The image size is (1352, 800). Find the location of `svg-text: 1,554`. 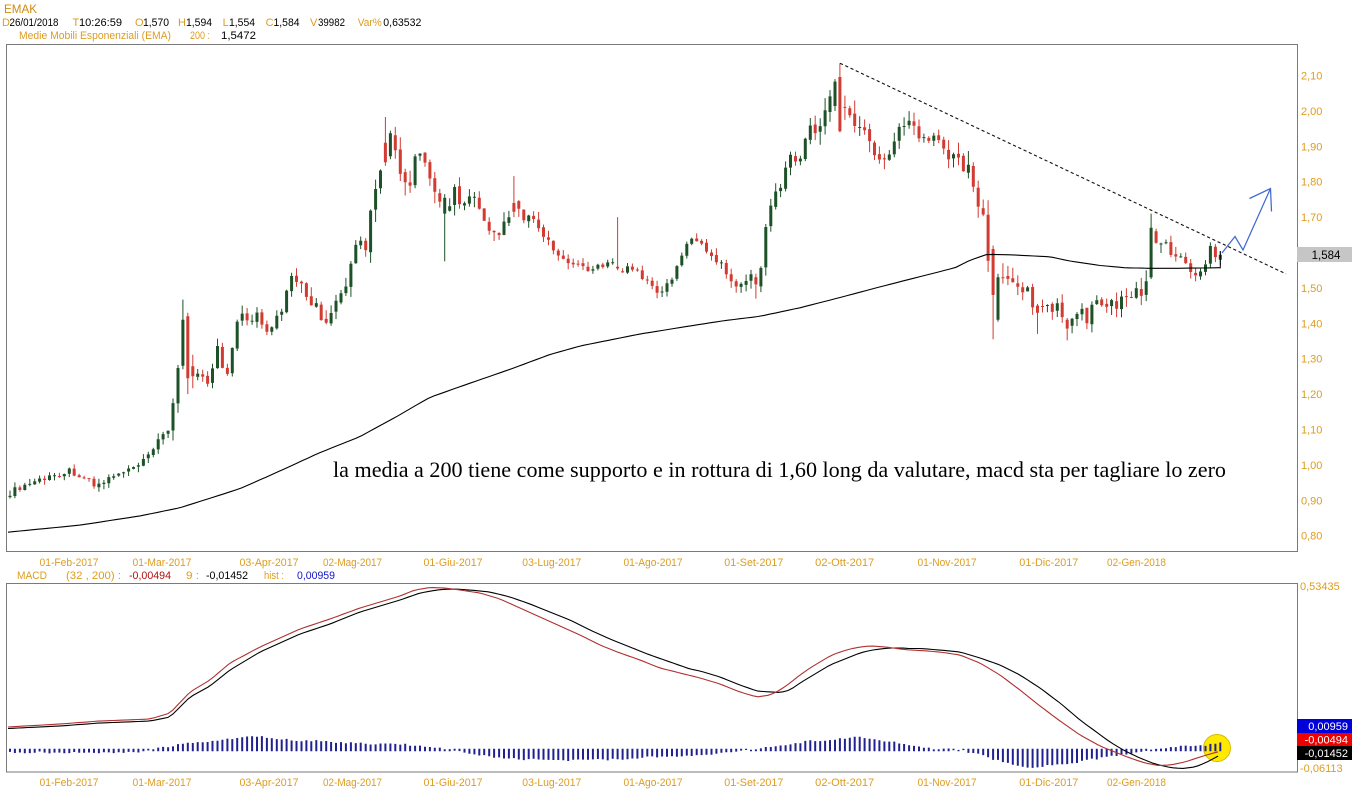

svg-text: 1,554 is located at coordinates (242, 23).